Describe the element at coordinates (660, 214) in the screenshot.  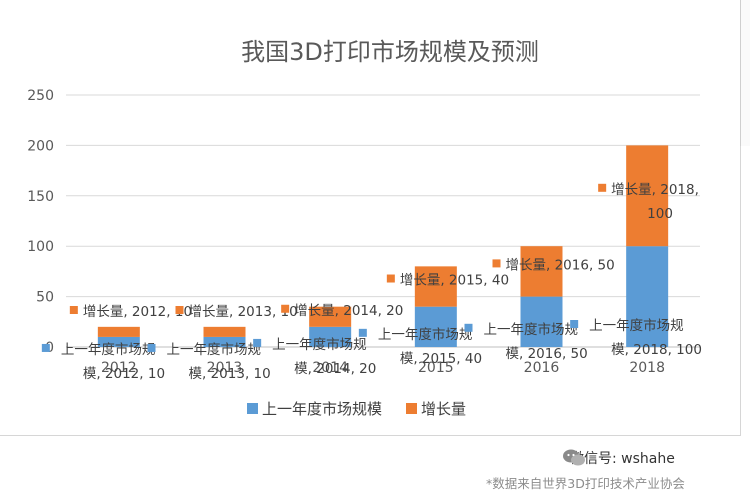
I see `data-label-increase-line2: 100` at that location.